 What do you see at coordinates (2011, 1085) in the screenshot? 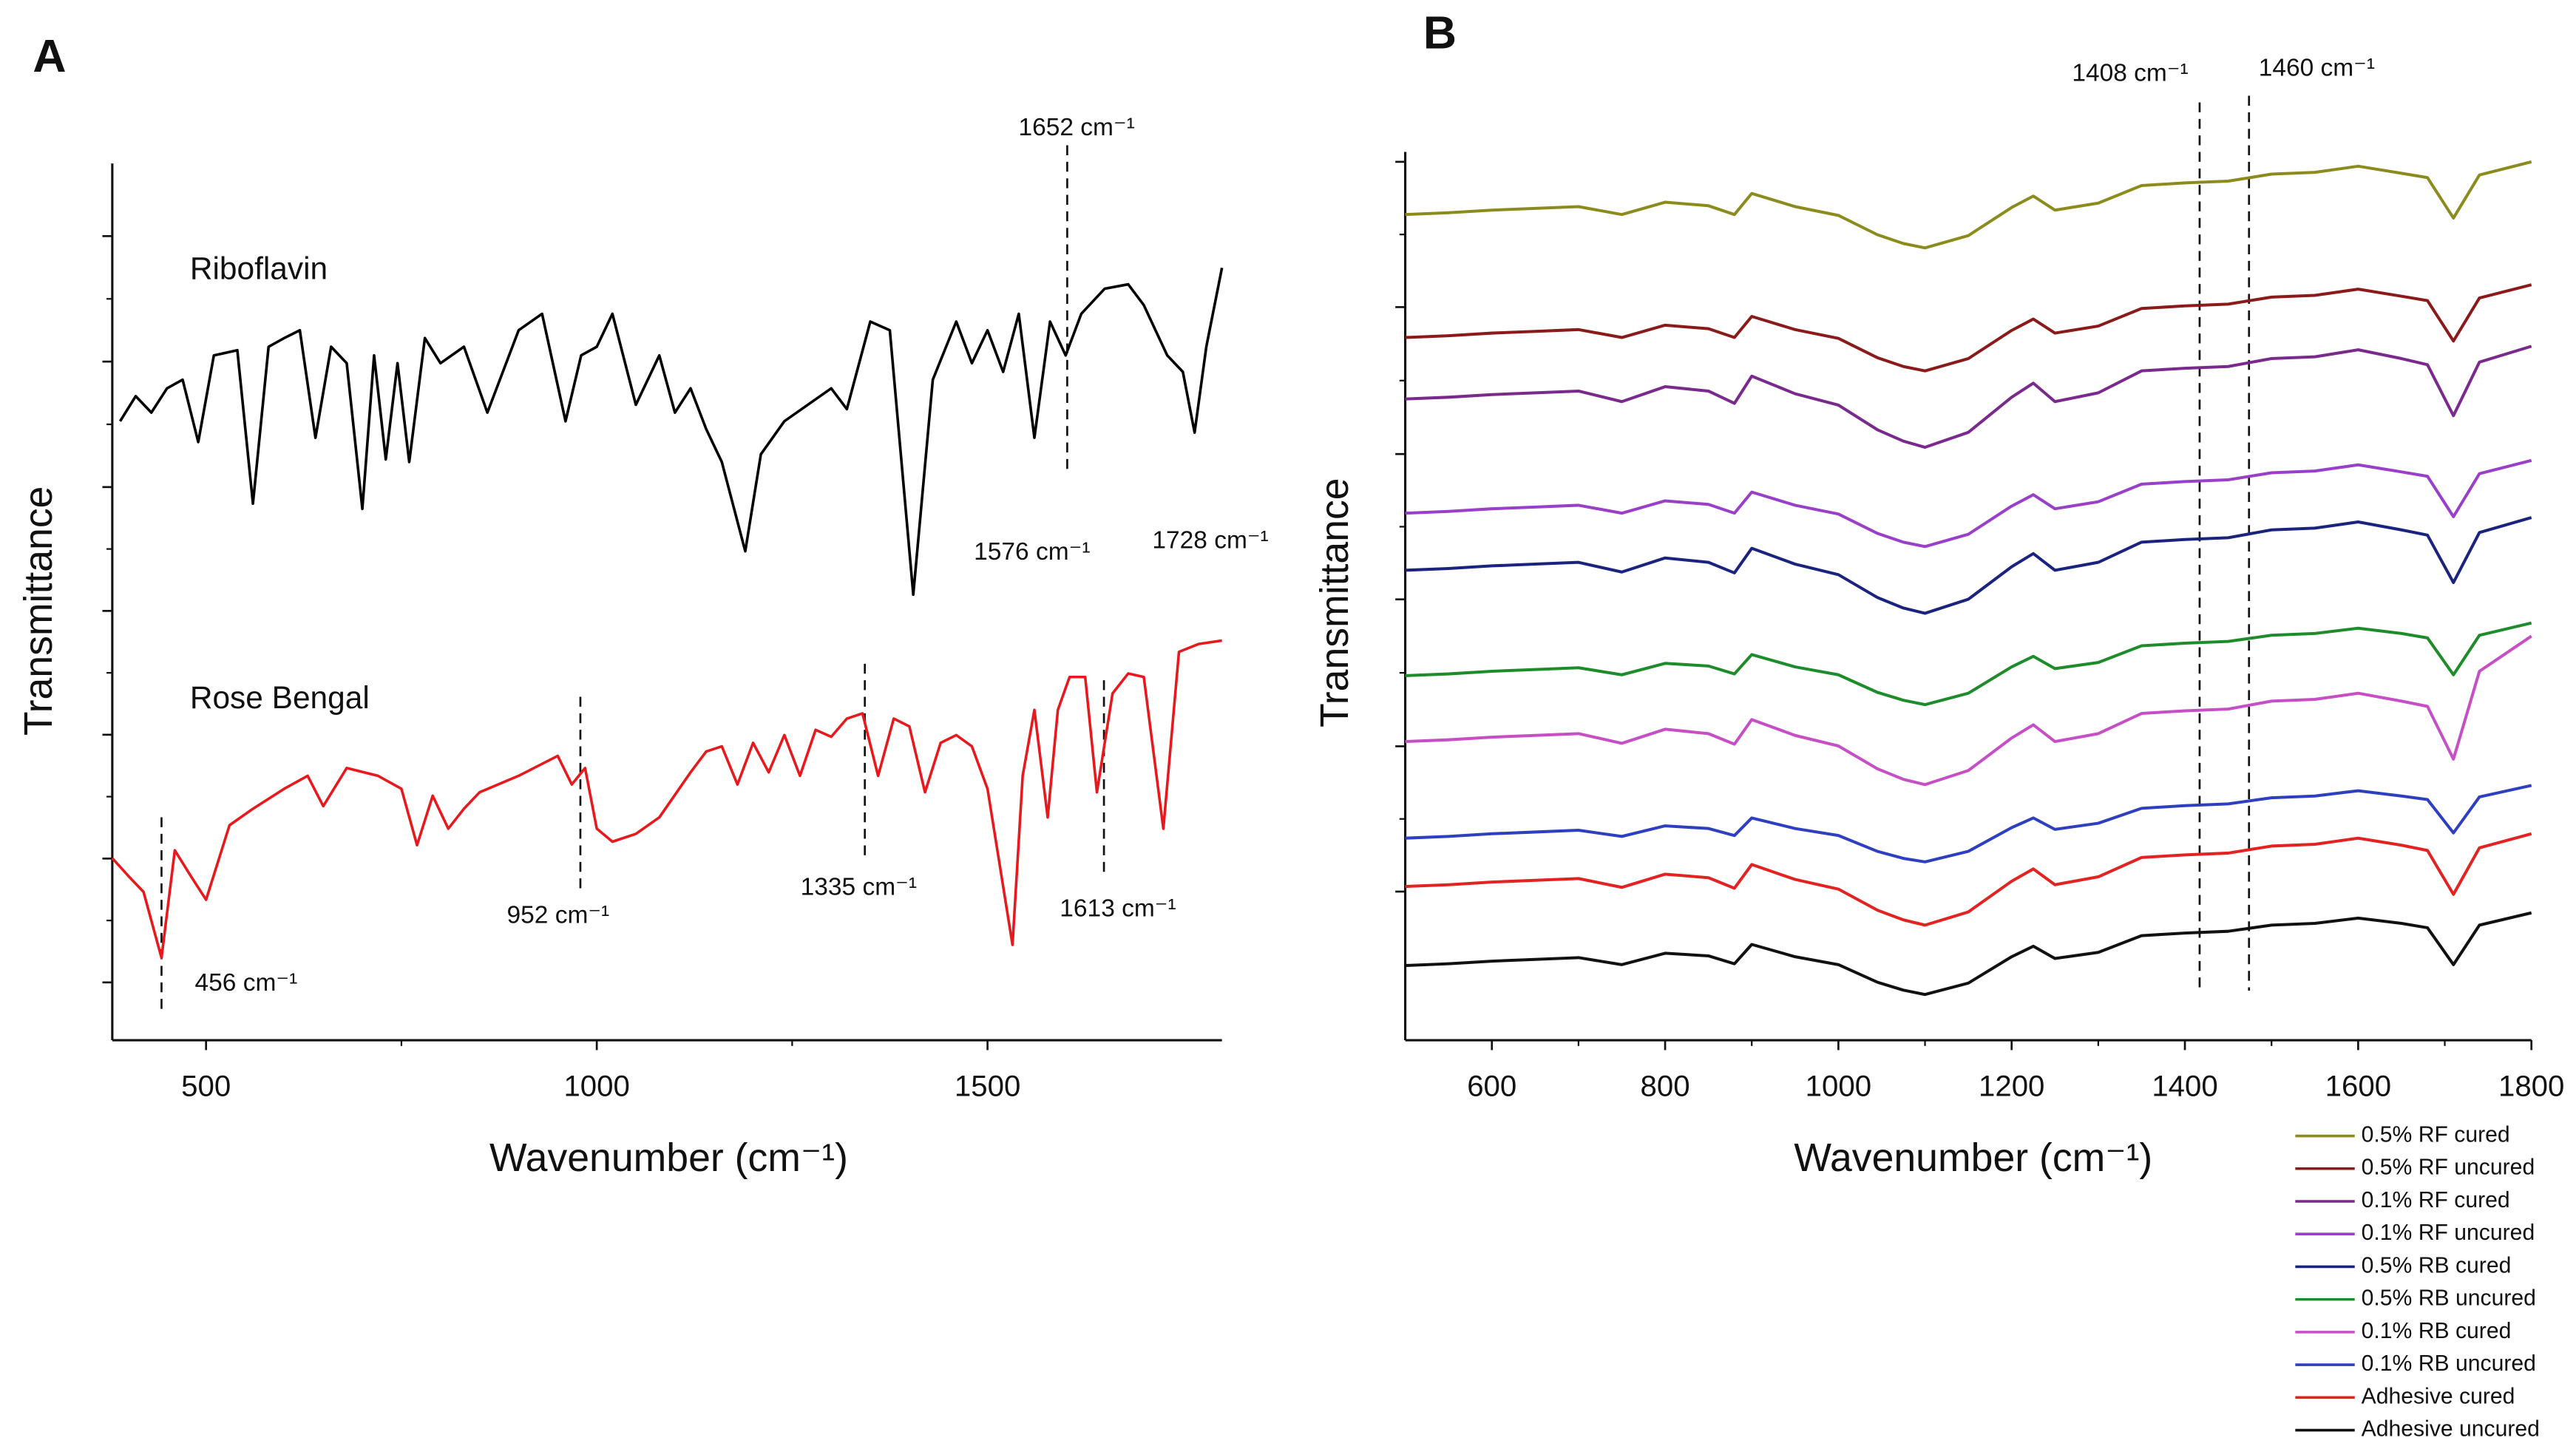
I see `x-tick-label: 1200` at bounding box center [2011, 1085].